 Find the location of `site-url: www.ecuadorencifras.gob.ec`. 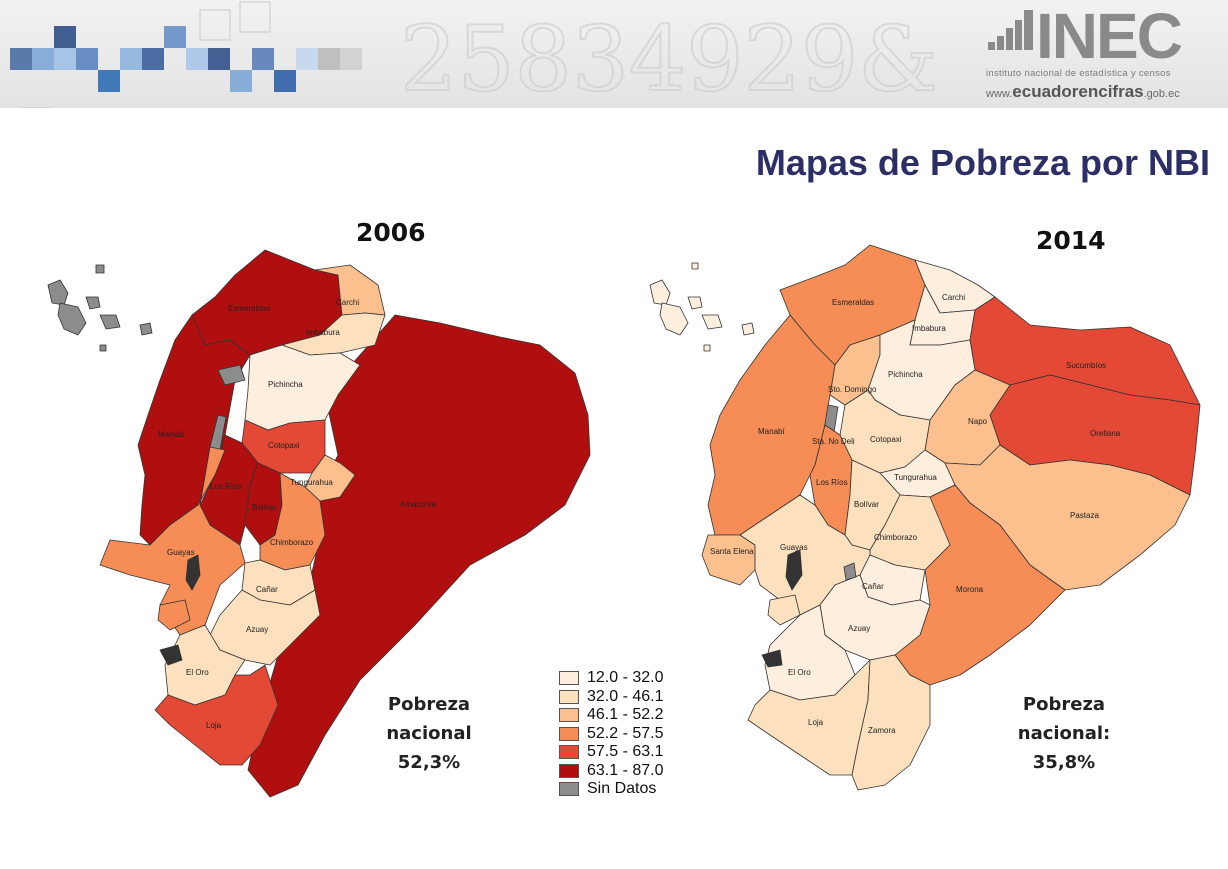

site-url: www.ecuadorencifras.gob.ec is located at coordinates (1083, 92).